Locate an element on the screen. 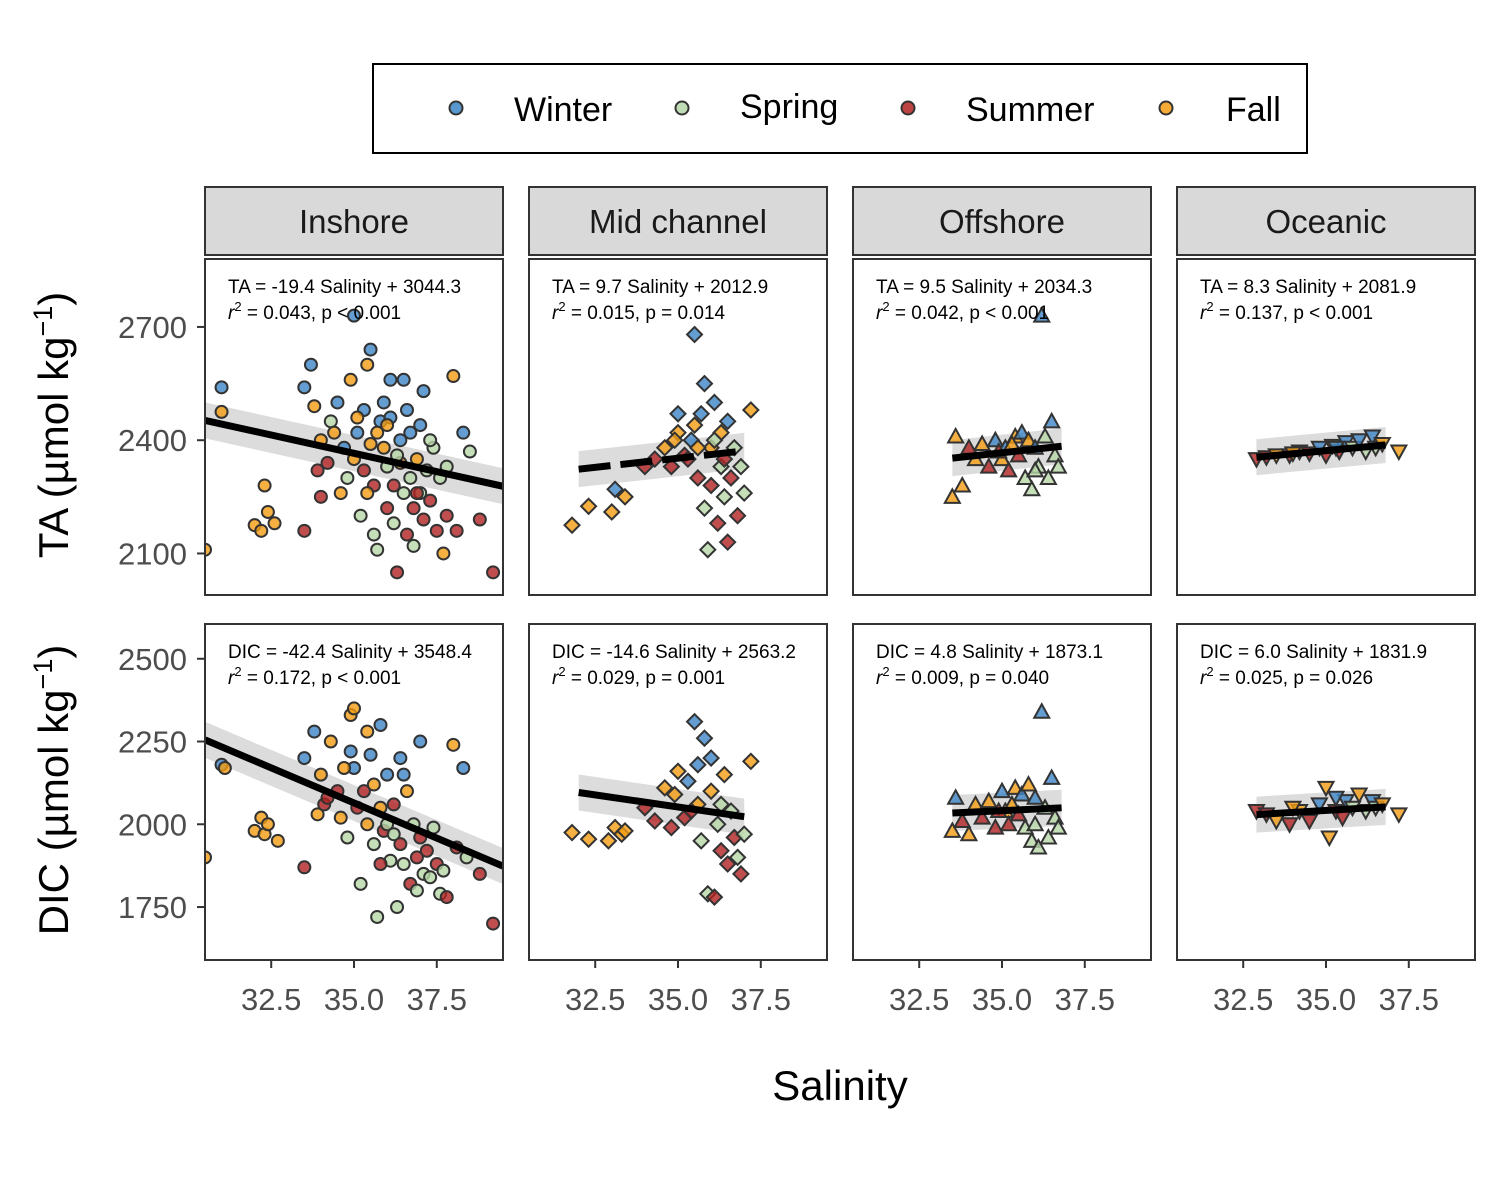 This screenshot has width=1500, height=1200. strip-label-mid-channel: Mid channel is located at coordinates (678, 221).